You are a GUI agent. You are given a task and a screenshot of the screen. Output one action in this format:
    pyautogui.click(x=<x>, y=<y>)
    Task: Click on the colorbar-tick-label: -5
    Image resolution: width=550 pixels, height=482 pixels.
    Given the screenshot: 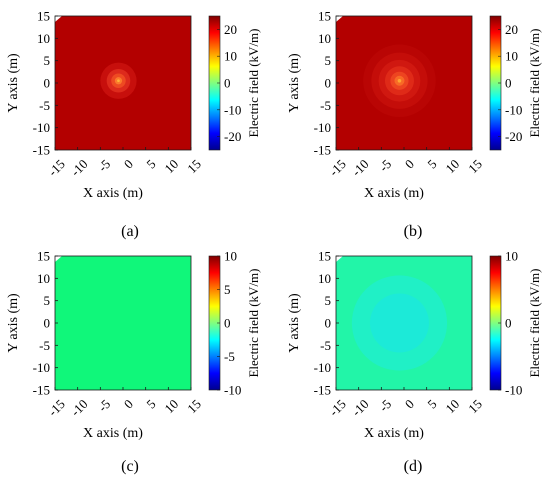 What is the action you would take?
    pyautogui.click(x=229, y=356)
    